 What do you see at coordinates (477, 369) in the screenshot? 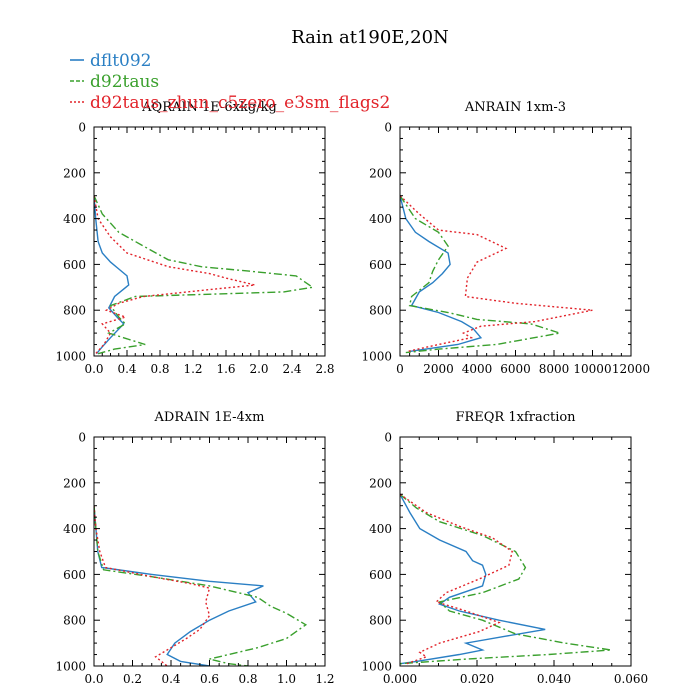
I see `x-tick-label: 4000` at bounding box center [477, 369].